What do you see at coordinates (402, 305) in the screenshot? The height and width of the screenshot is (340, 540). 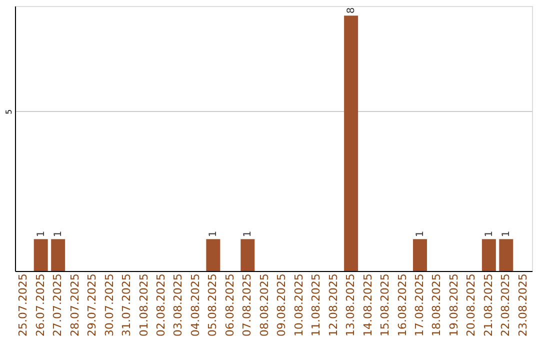 I see `x-tick-label: 16.08.2025` at bounding box center [402, 305].